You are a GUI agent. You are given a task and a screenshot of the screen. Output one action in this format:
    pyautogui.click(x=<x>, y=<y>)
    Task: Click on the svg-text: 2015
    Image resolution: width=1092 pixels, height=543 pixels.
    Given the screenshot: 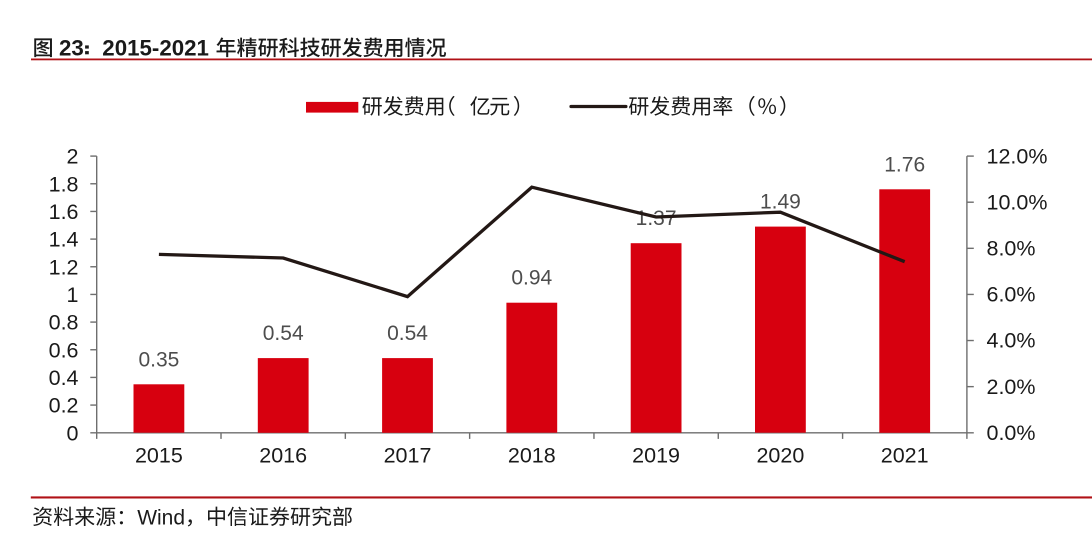 What is the action you would take?
    pyautogui.click(x=159, y=456)
    